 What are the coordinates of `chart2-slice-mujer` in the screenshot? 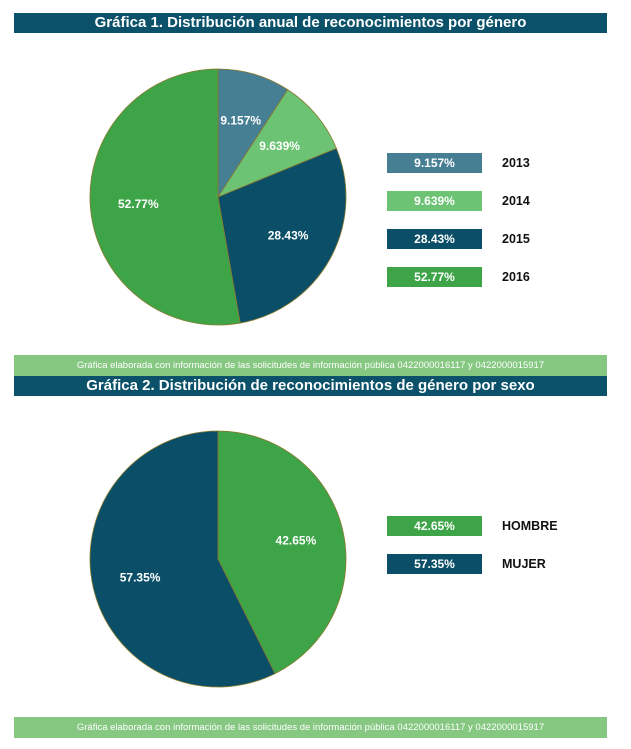 It's located at (182, 559).